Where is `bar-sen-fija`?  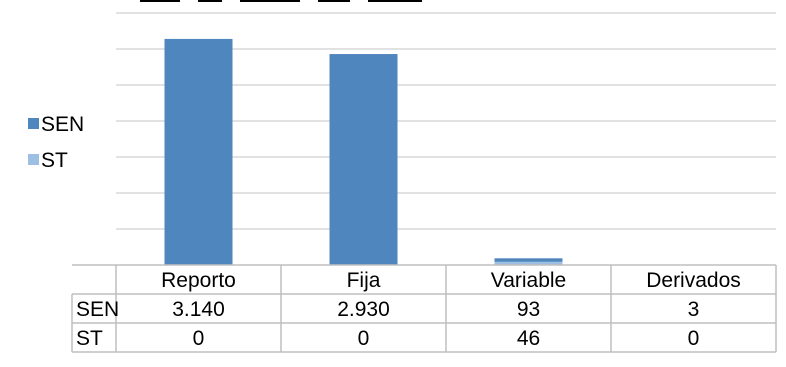 bar-sen-fija is located at coordinates (363, 159).